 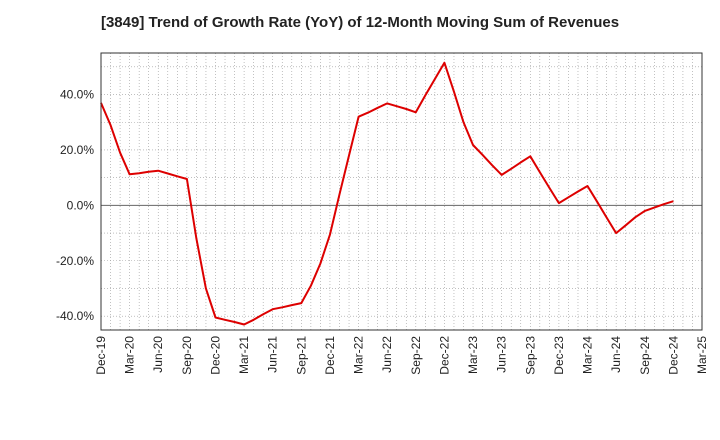 What do you see at coordinates (75, 316) in the screenshot?
I see `y-tick-label: -40.0%` at bounding box center [75, 316].